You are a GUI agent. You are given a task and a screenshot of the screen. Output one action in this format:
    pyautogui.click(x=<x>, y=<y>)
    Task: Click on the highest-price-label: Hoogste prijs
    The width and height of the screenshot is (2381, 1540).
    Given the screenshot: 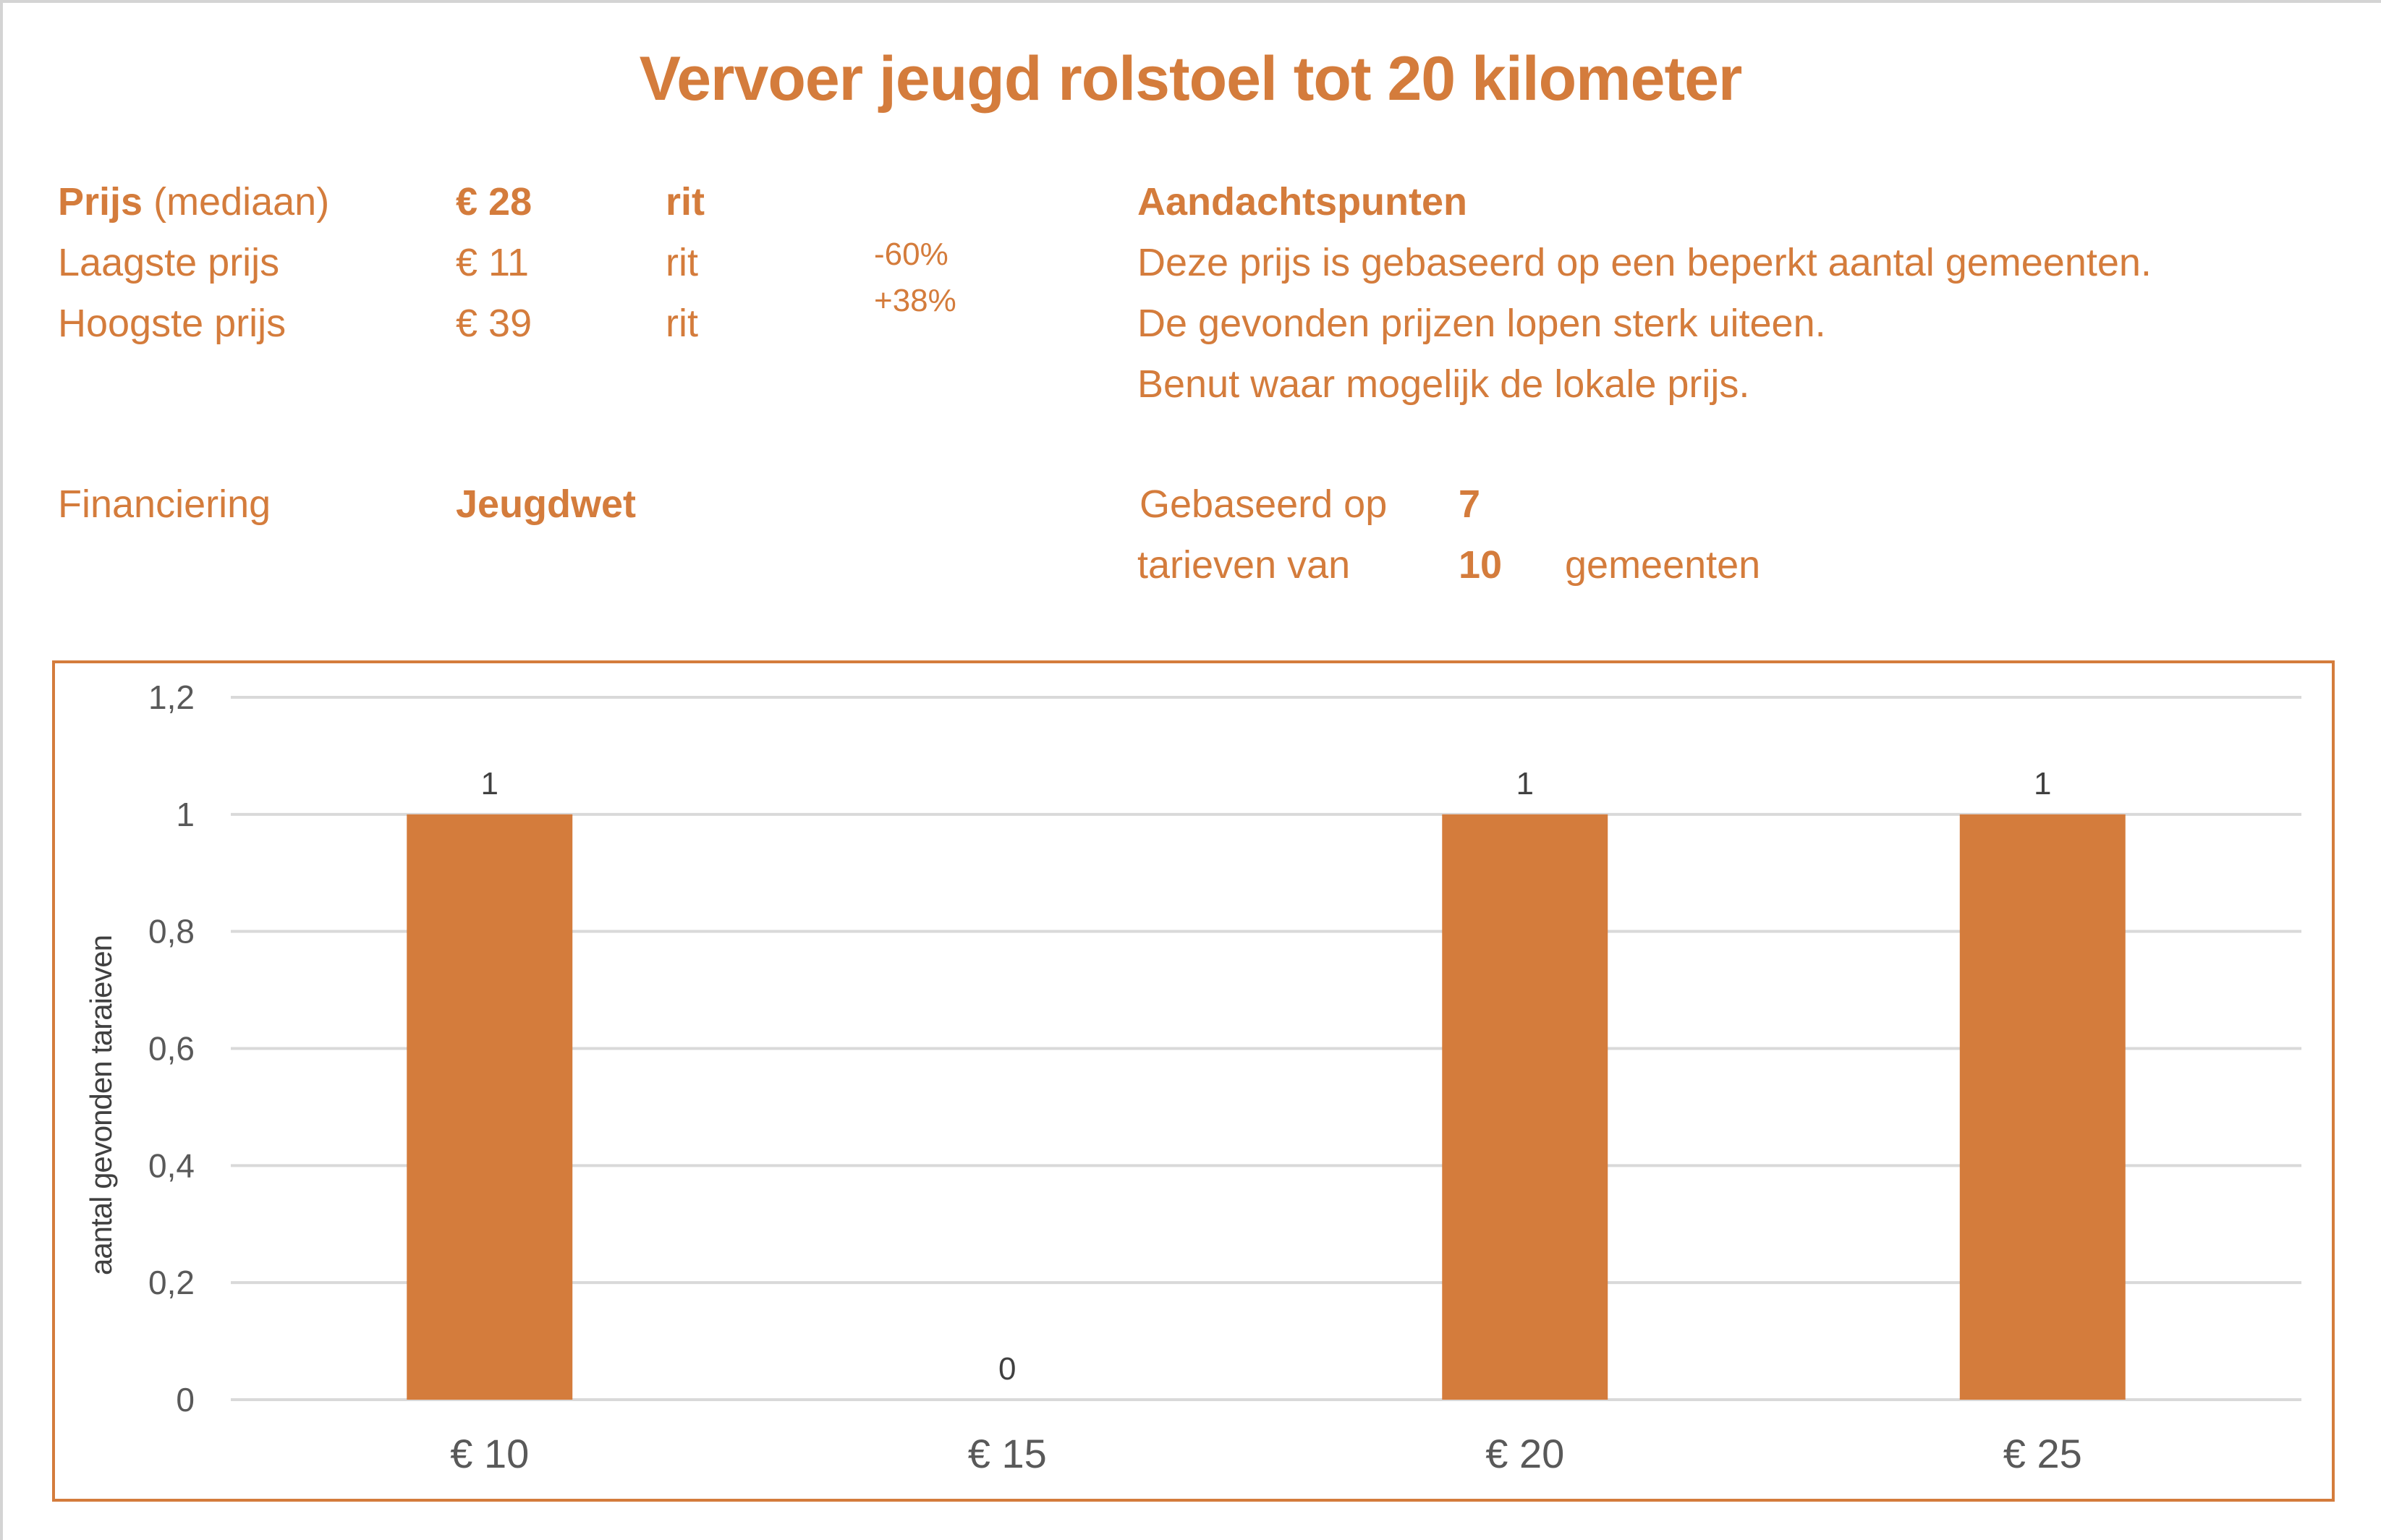 What is the action you would take?
    pyautogui.click(x=172, y=323)
    